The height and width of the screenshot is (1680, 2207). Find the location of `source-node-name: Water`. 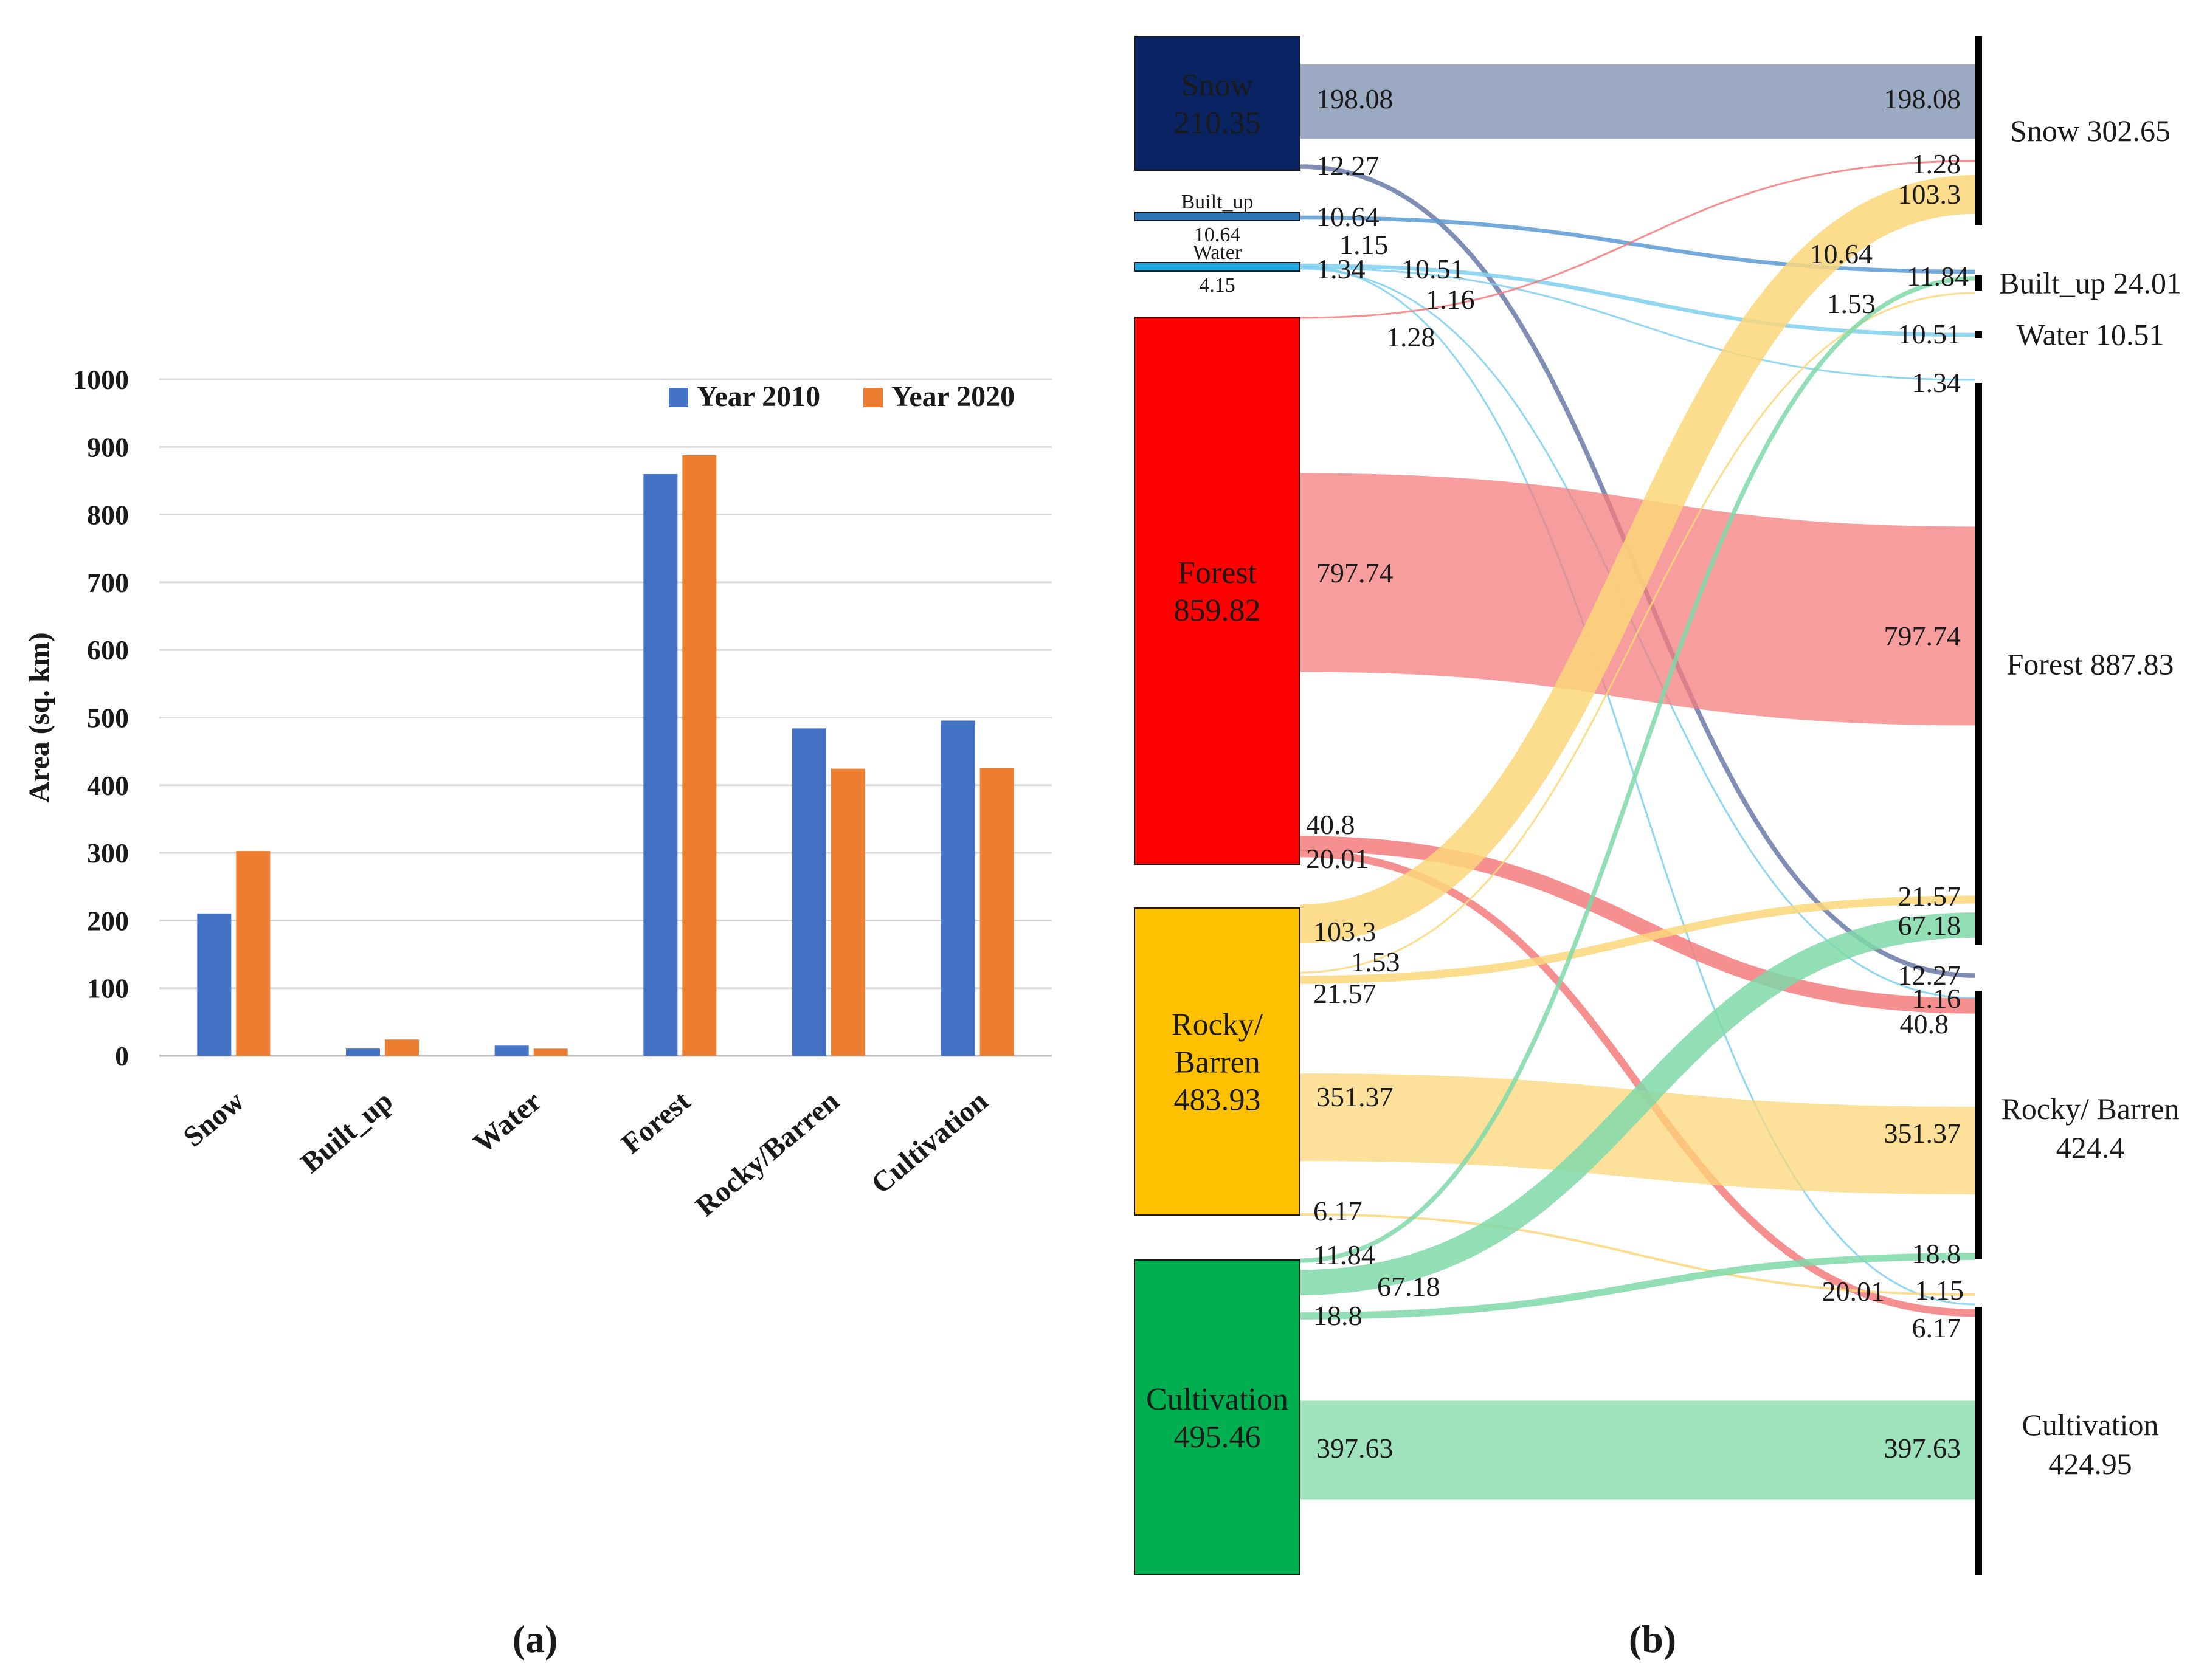

source-node-name: Water is located at coordinates (1217, 252).